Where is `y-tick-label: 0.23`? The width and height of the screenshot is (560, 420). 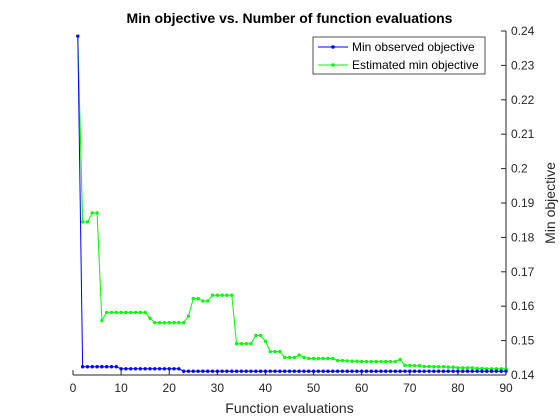
y-tick-label: 0.23 is located at coordinates (523, 65).